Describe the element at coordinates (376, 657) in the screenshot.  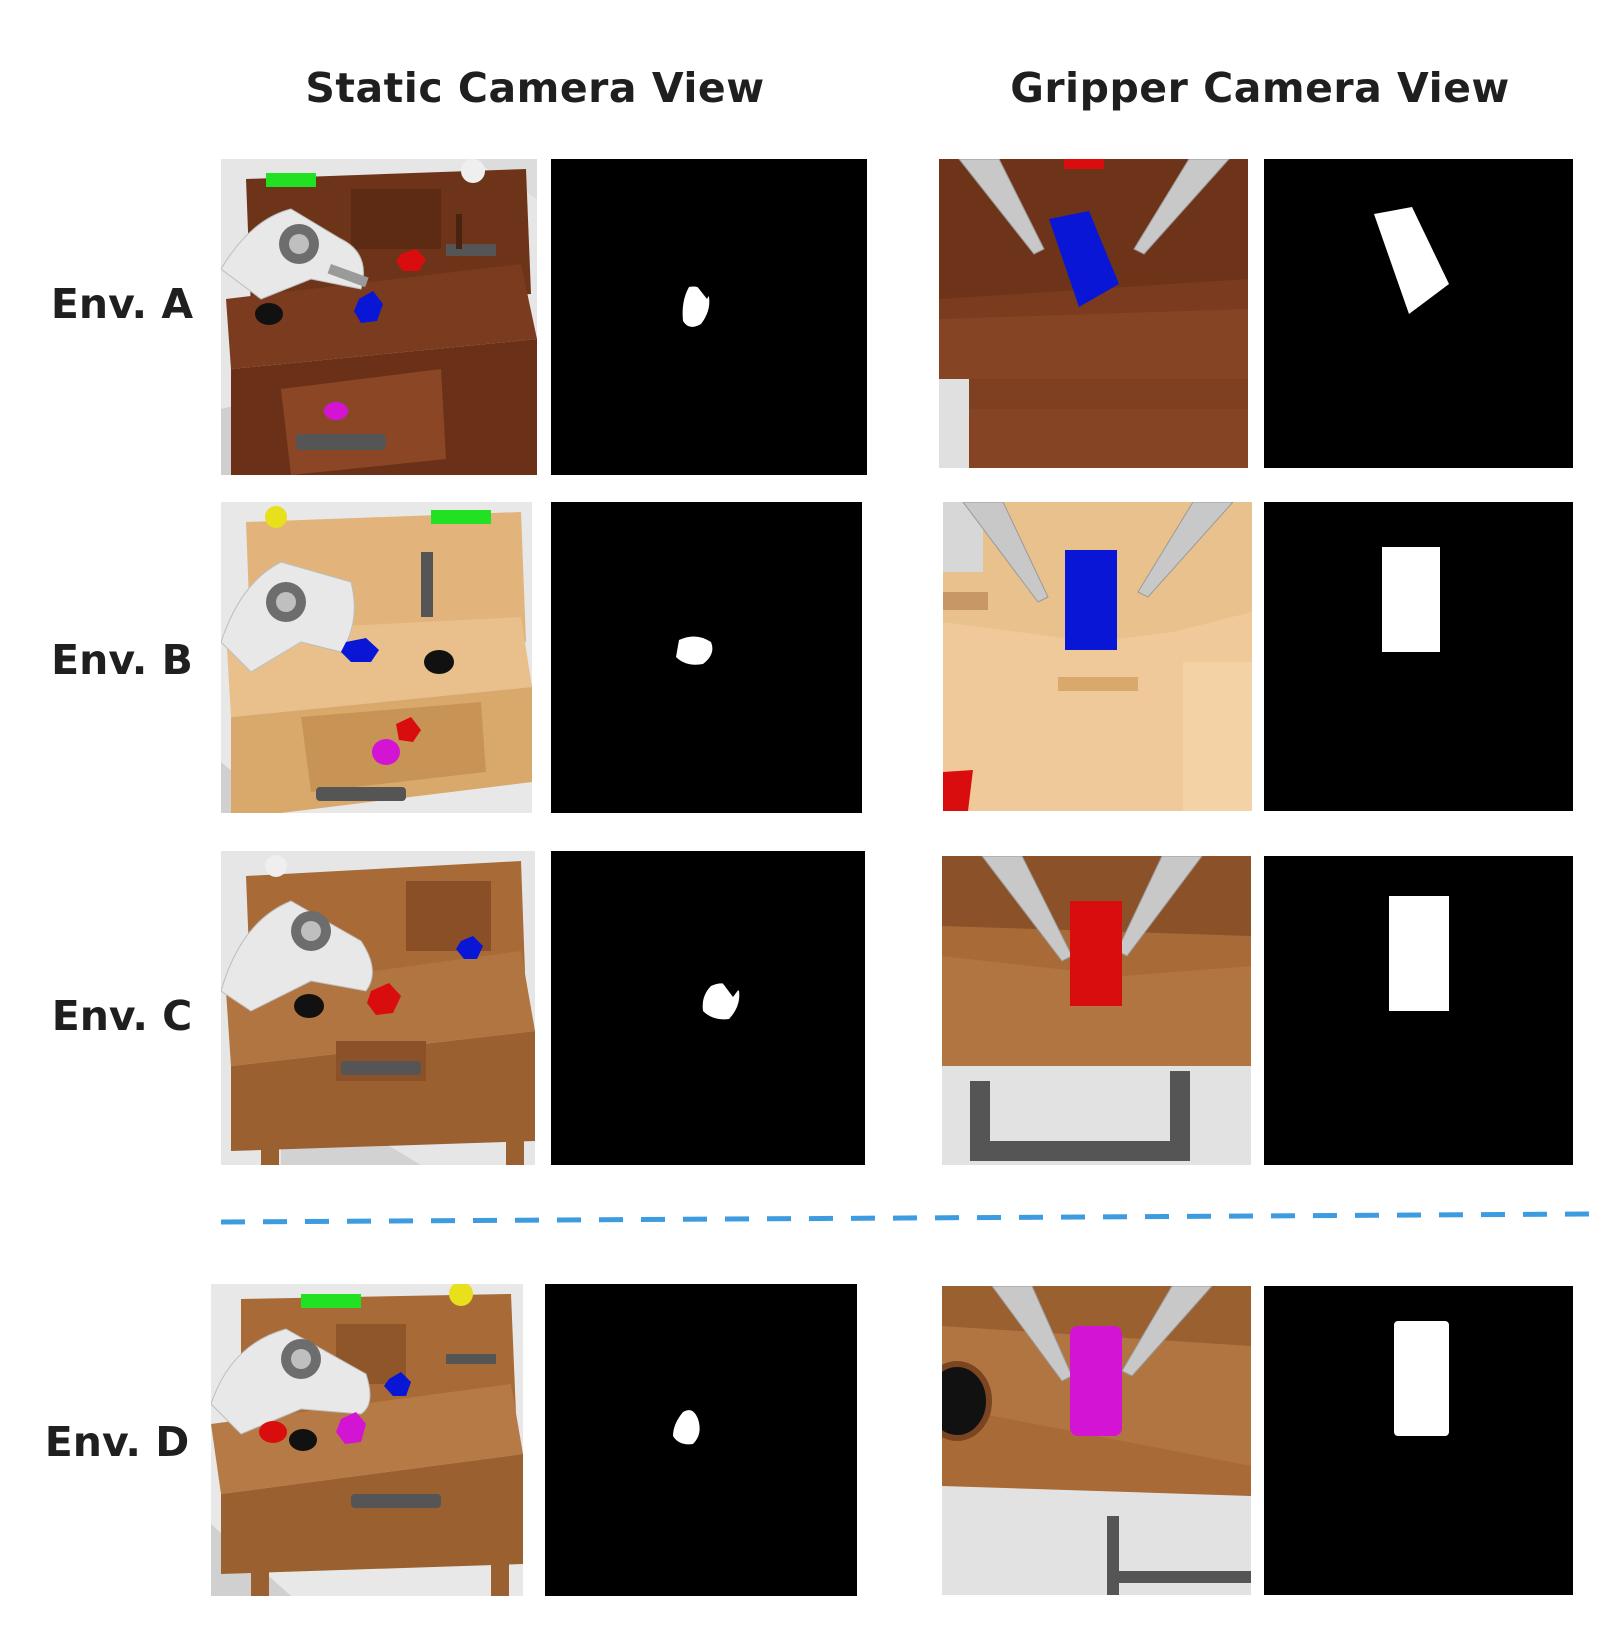
I see `env-b-static-image` at that location.